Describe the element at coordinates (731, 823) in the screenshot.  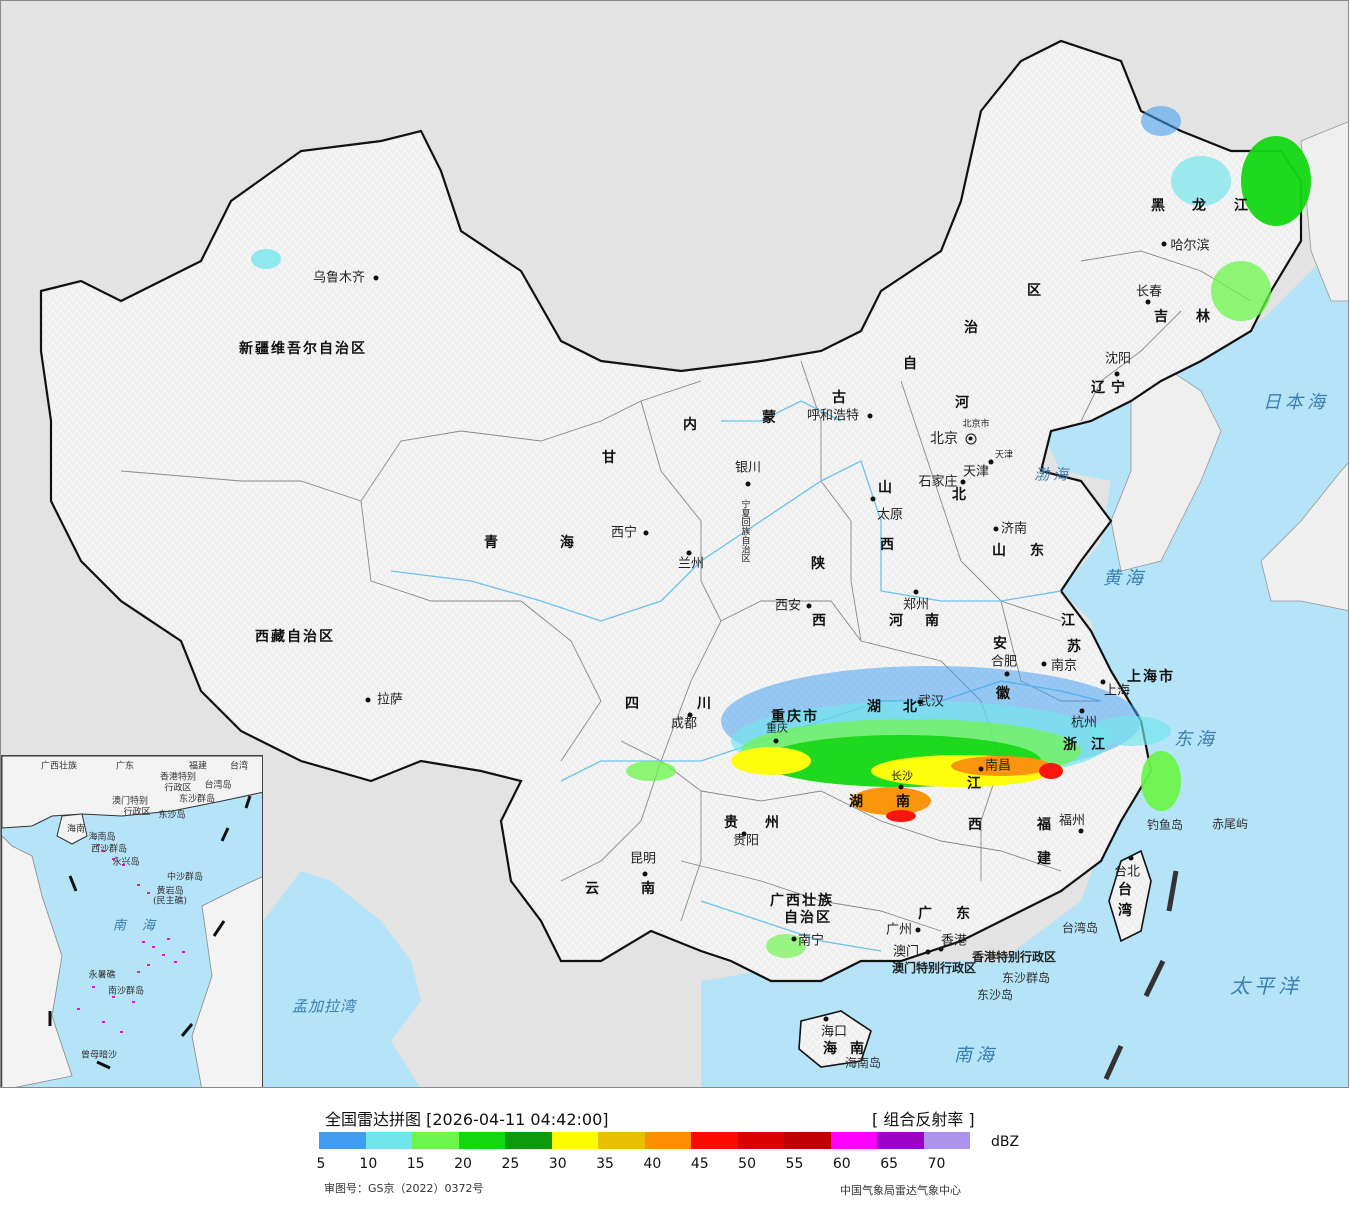
I see `province-label: 贵` at that location.